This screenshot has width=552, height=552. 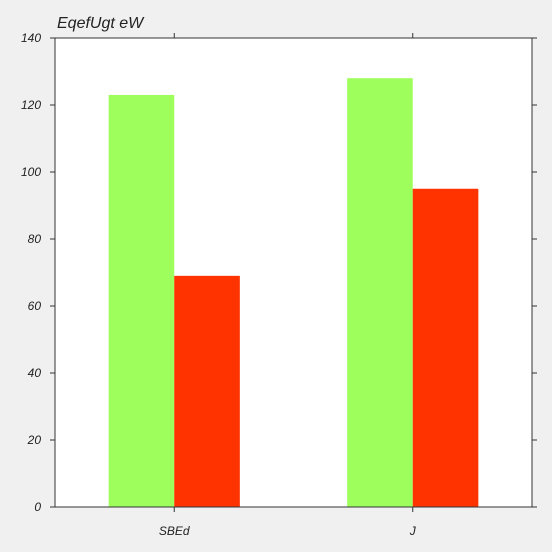 I want to click on y-tick-label: 0, so click(x=37, y=507).